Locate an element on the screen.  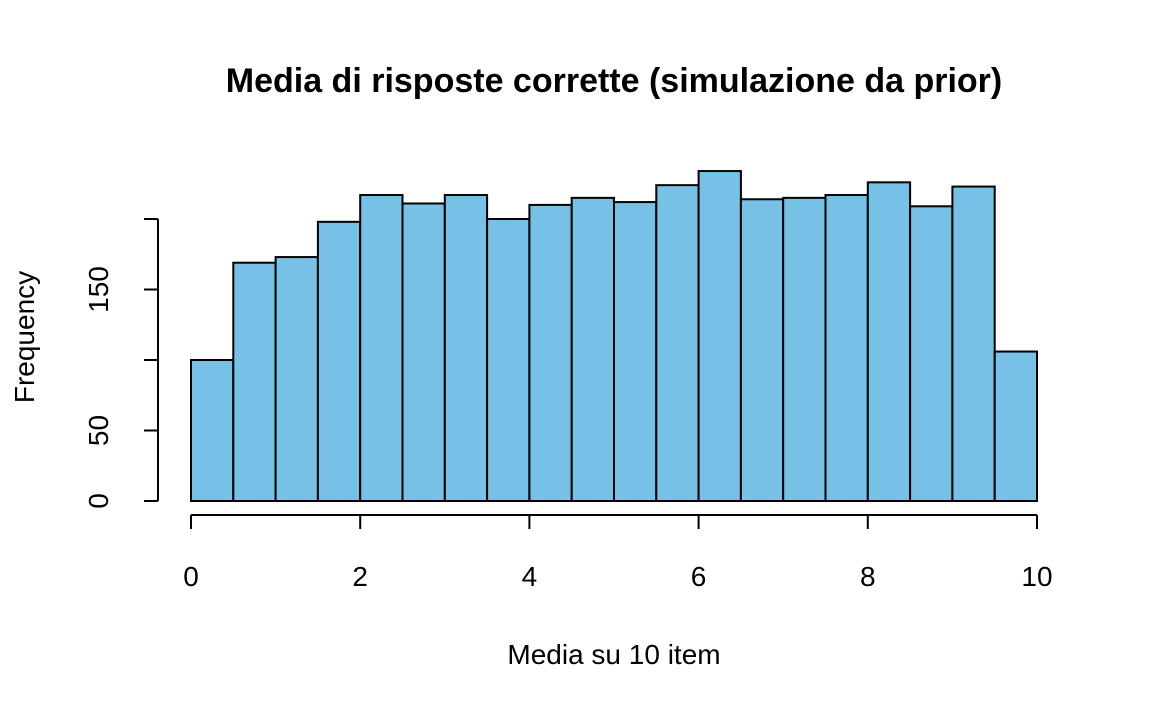
y-tick-label: 150 is located at coordinates (98, 289).